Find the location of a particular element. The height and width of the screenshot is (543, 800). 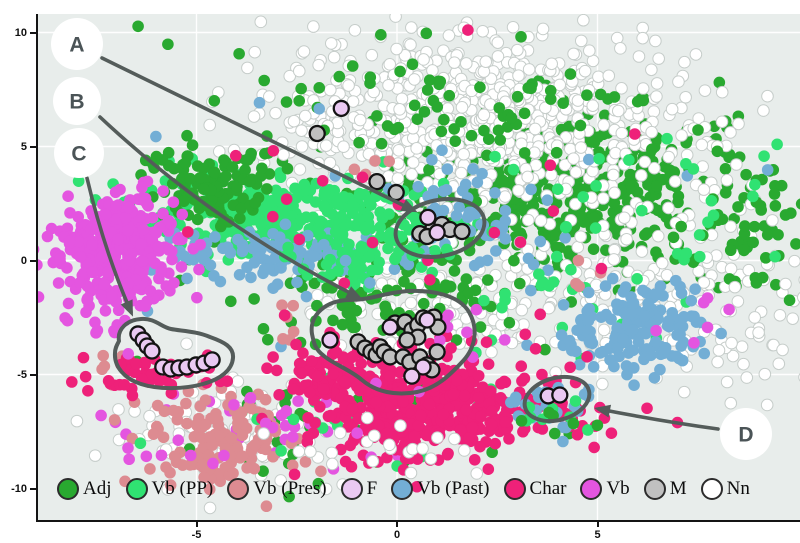

legend-item-vb-pres: Vb (Pres) is located at coordinates (277, 489).